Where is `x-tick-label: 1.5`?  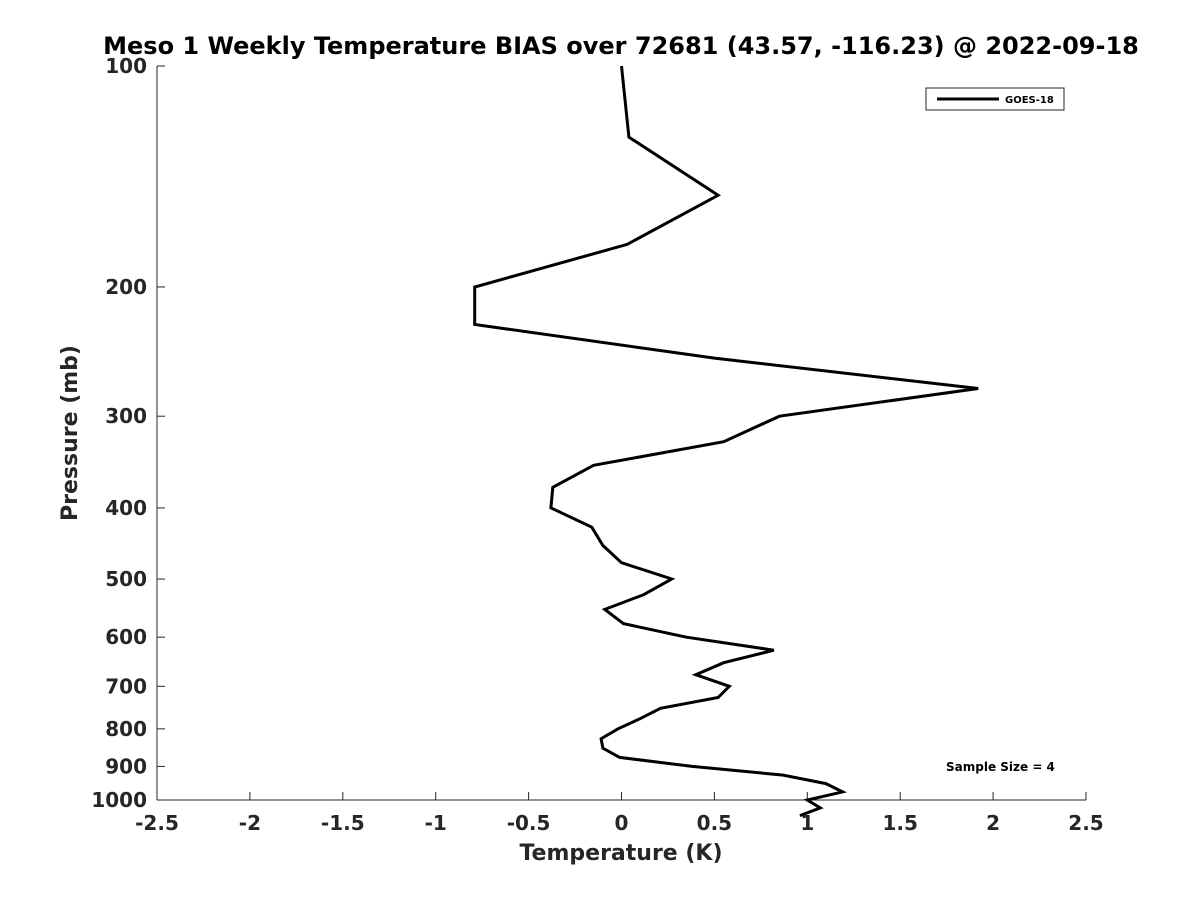
x-tick-label: 1.5 is located at coordinates (899, 823).